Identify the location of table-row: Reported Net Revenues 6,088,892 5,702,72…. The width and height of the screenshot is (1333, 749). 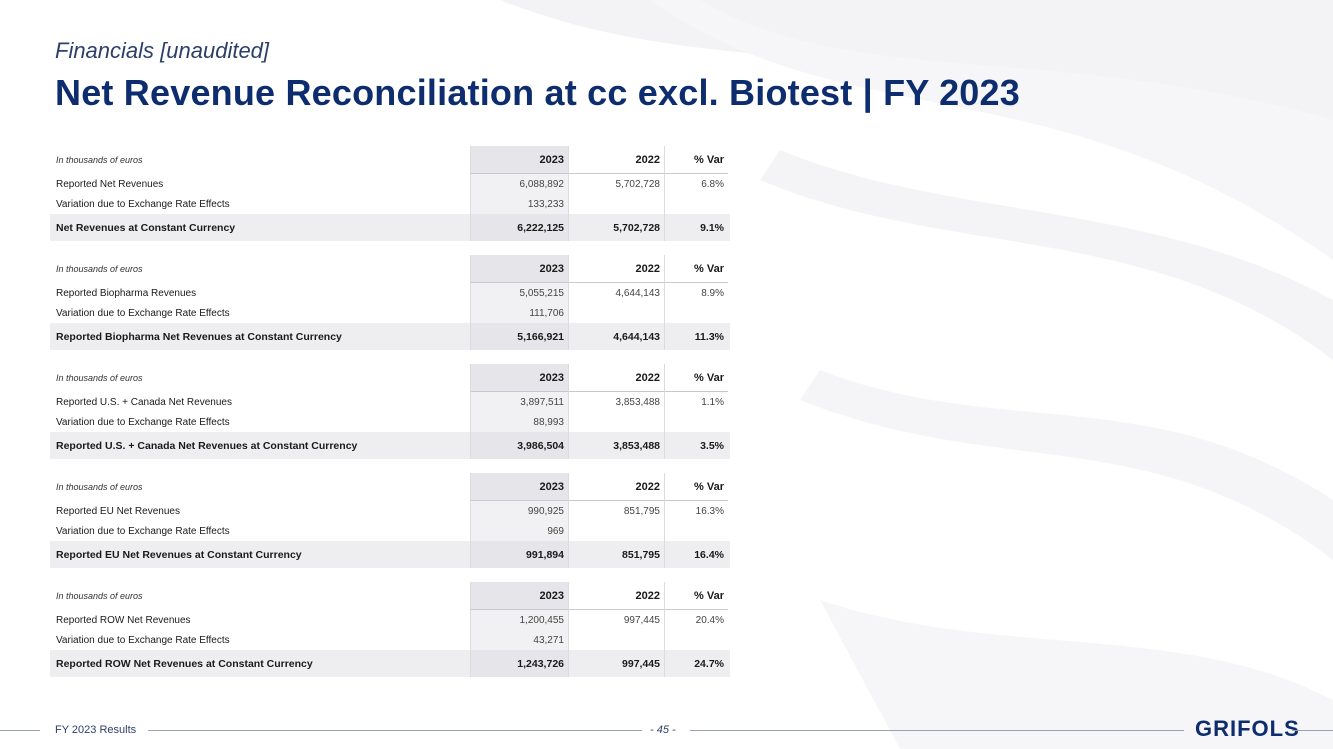
(390, 184).